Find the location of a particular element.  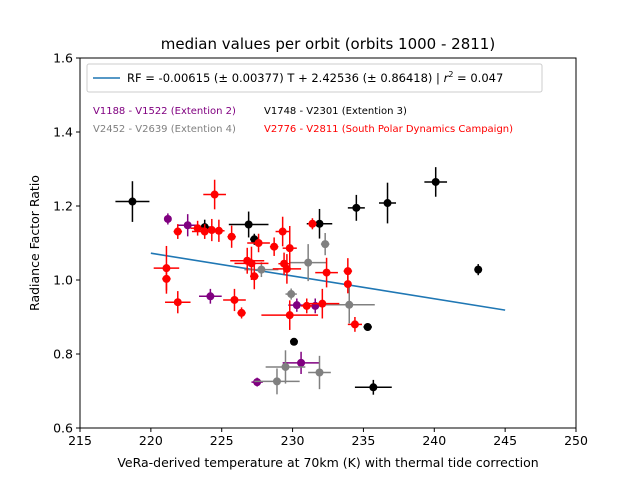

y-tick-label: 0.8 is located at coordinates (63, 354).